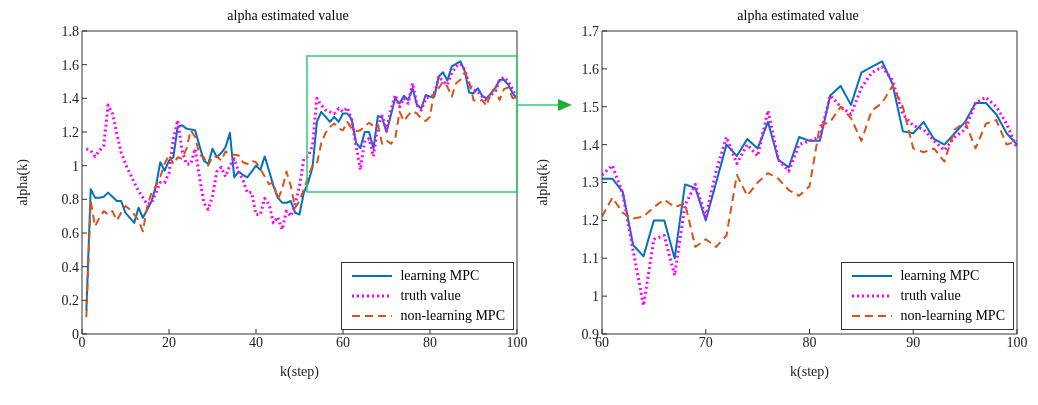 This screenshot has width=1038, height=405. Describe the element at coordinates (70, 301) in the screenshot. I see `y-tick-label: 0.2` at that location.